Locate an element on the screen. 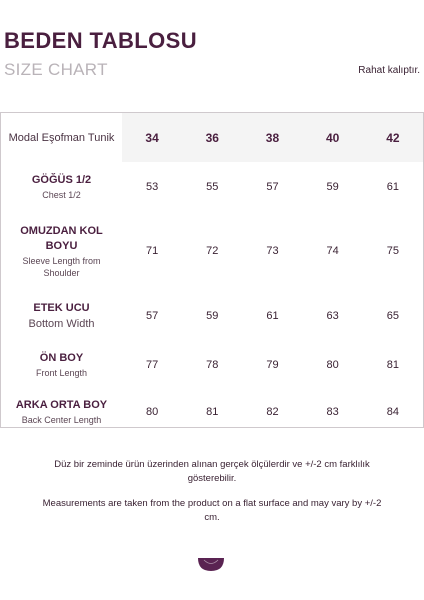 Image resolution: width=424 pixels, height=600 pixels. table-row: ETEK UCU Bottom Width 57 59 61 63 65 is located at coordinates (212, 316).